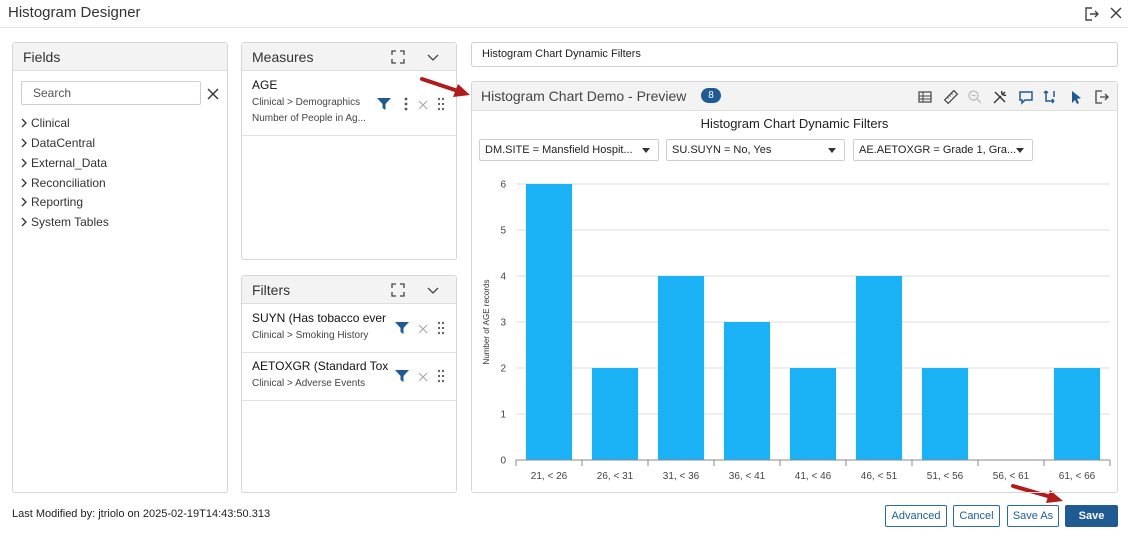  What do you see at coordinates (925, 97) in the screenshot?
I see `table-icon` at bounding box center [925, 97].